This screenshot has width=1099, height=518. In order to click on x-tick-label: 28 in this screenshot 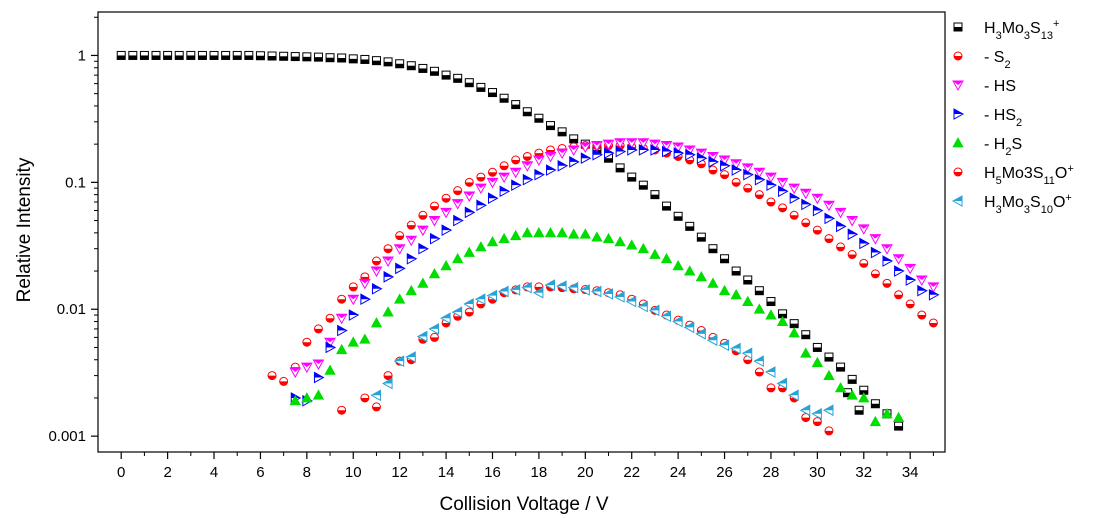, I will do `click(771, 472)`.